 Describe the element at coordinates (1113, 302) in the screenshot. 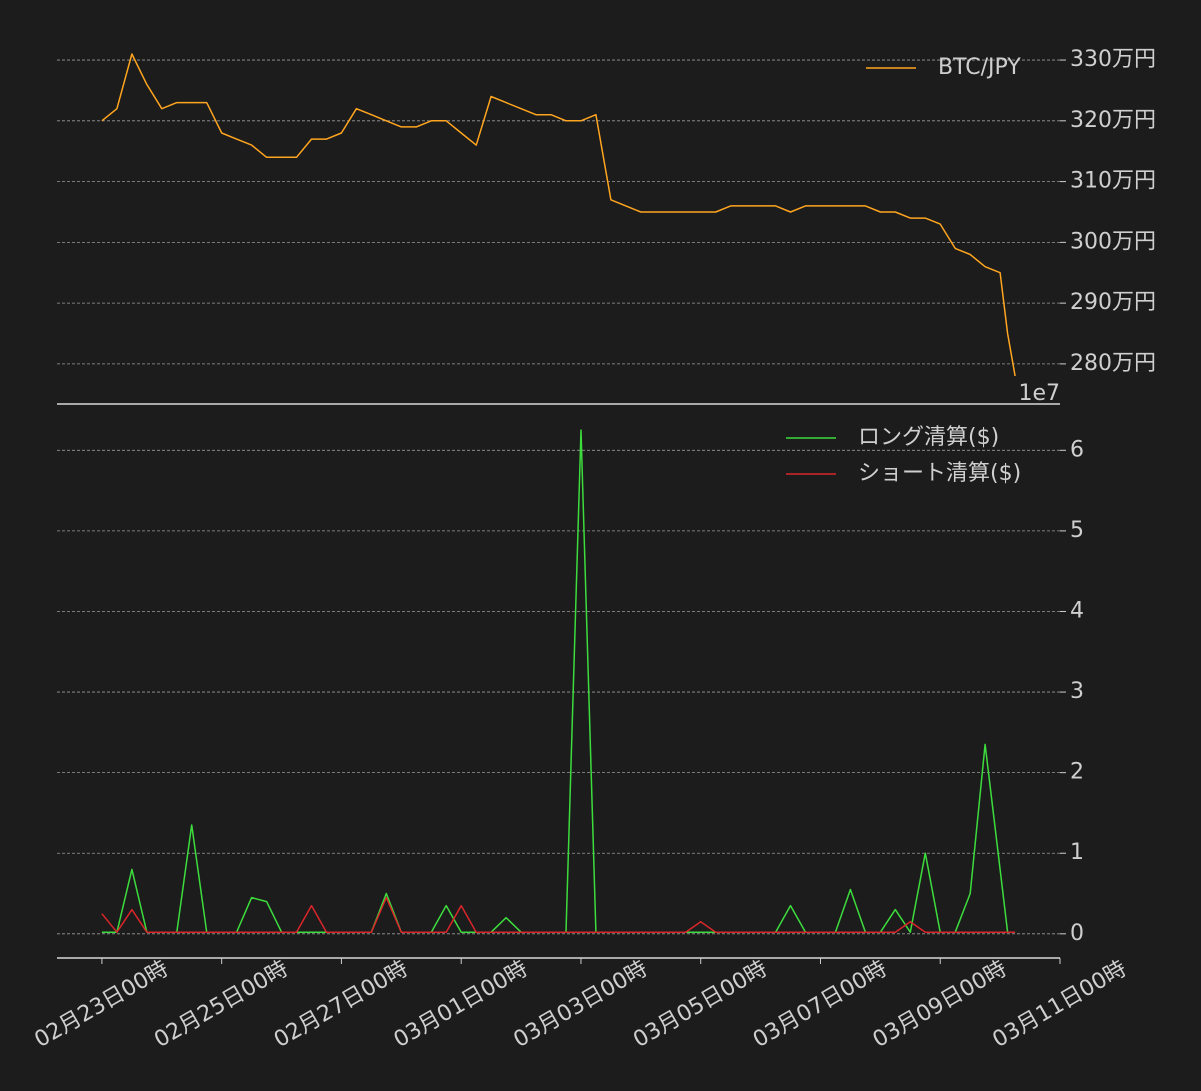

I see `y-tick-label: 290万円` at that location.